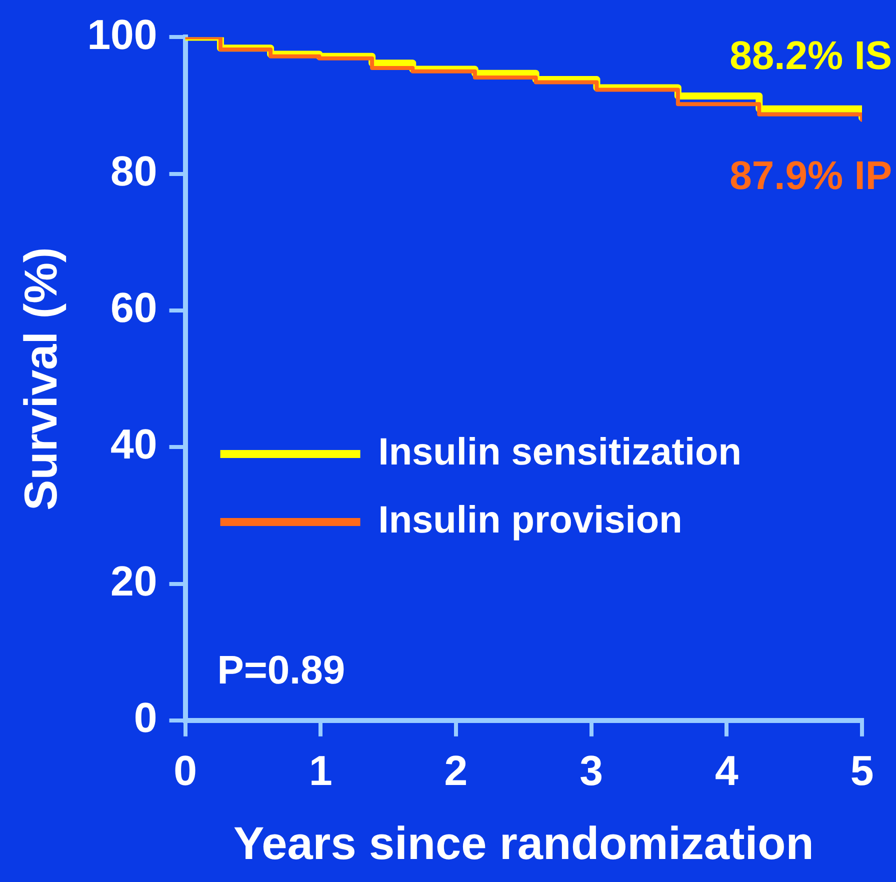 This screenshot has height=882, width=896. I want to click on y-tick-label: 100, so click(122, 34).